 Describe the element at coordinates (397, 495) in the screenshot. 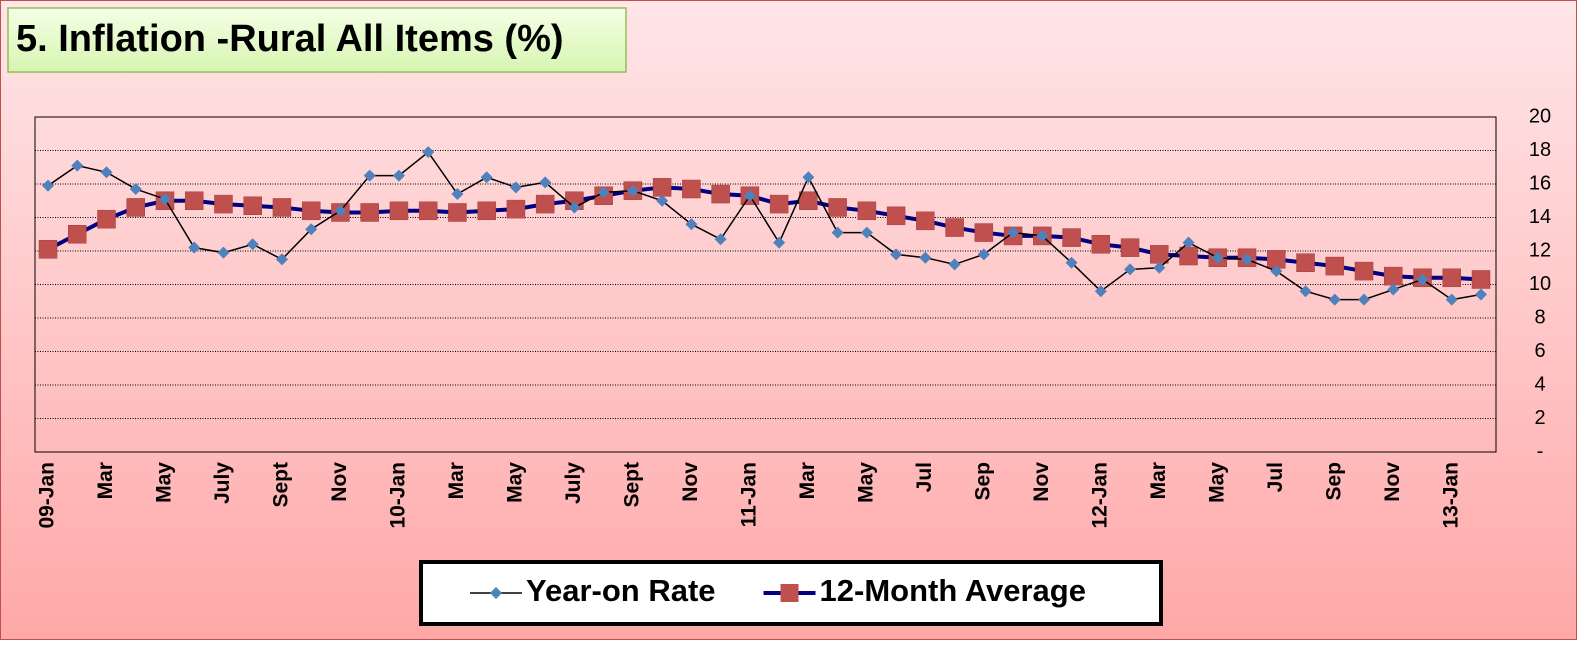

I see `x-tick-label: 10-Jan` at that location.